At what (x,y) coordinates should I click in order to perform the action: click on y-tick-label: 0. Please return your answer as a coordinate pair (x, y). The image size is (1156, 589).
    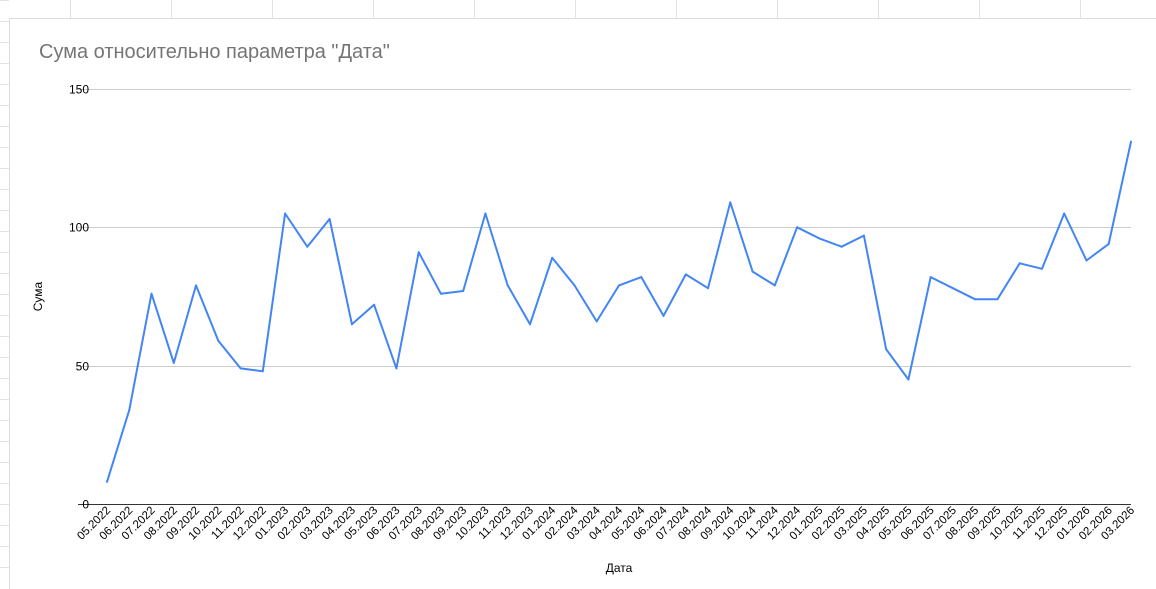
    Looking at the image, I should click on (85, 505).